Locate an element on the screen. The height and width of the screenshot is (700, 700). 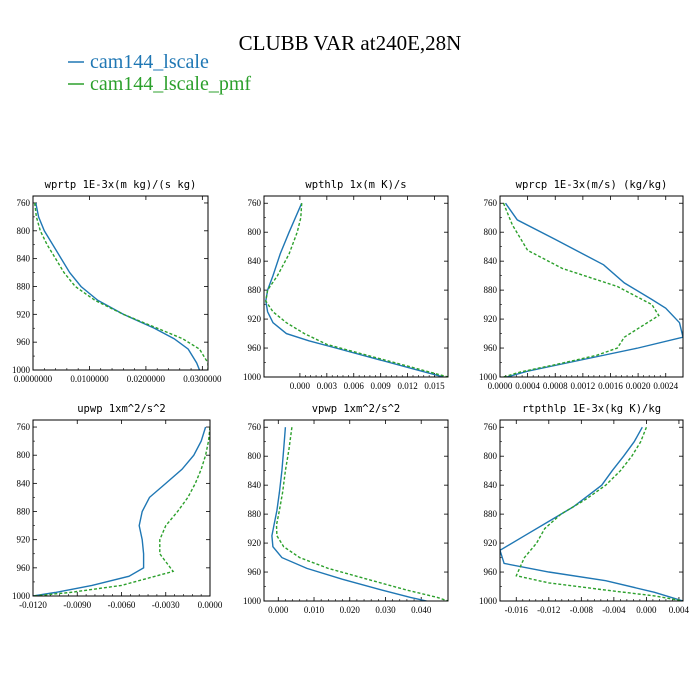
x-tick-label: -0.016 is located at coordinates (517, 610).